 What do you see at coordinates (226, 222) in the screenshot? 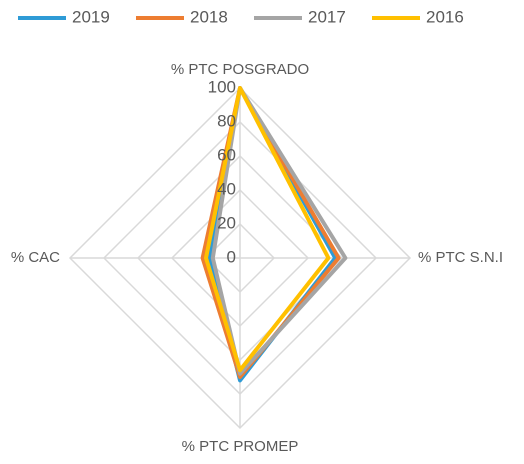
I see `tick-label: 20` at bounding box center [226, 222].